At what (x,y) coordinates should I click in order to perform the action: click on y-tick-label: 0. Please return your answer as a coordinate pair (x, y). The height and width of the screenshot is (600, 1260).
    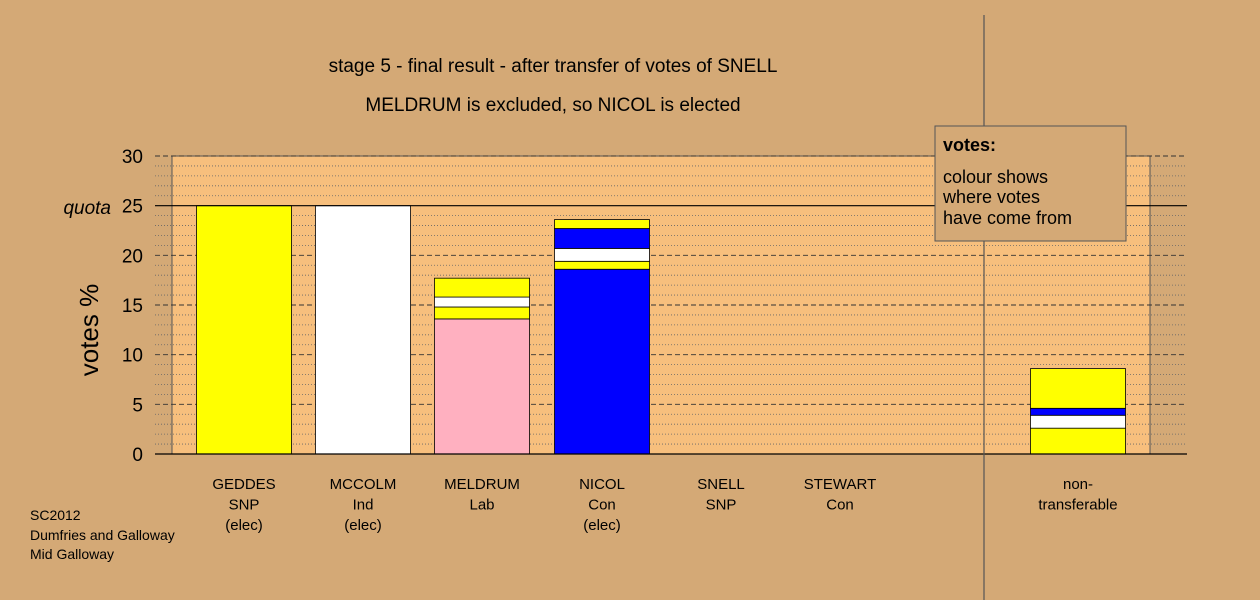
    Looking at the image, I should click on (137, 455).